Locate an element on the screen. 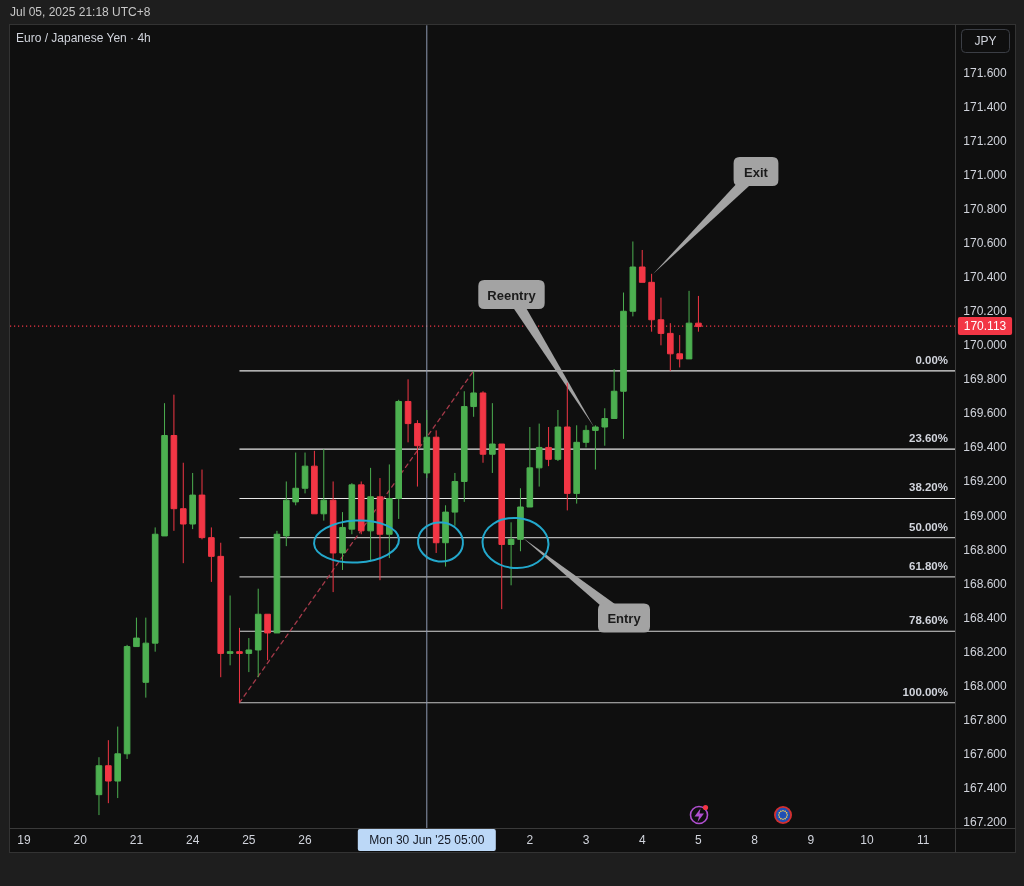  y-tick-label: 171.000 is located at coordinates (985, 175).